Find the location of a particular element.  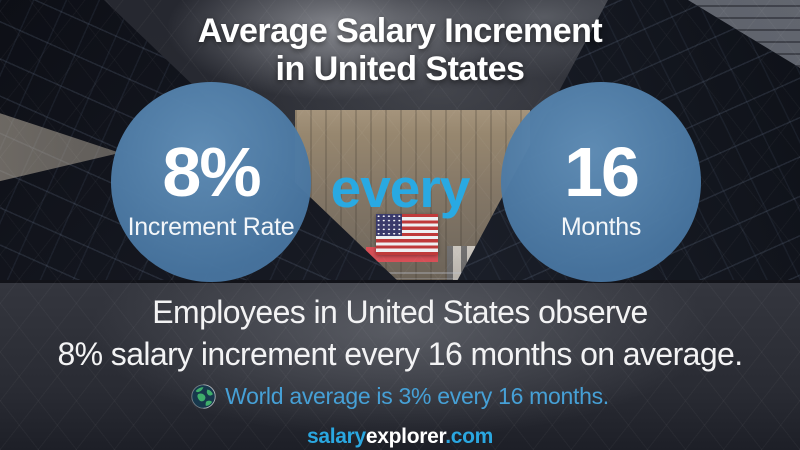

building-ledge is located at coordinates (400, 273).